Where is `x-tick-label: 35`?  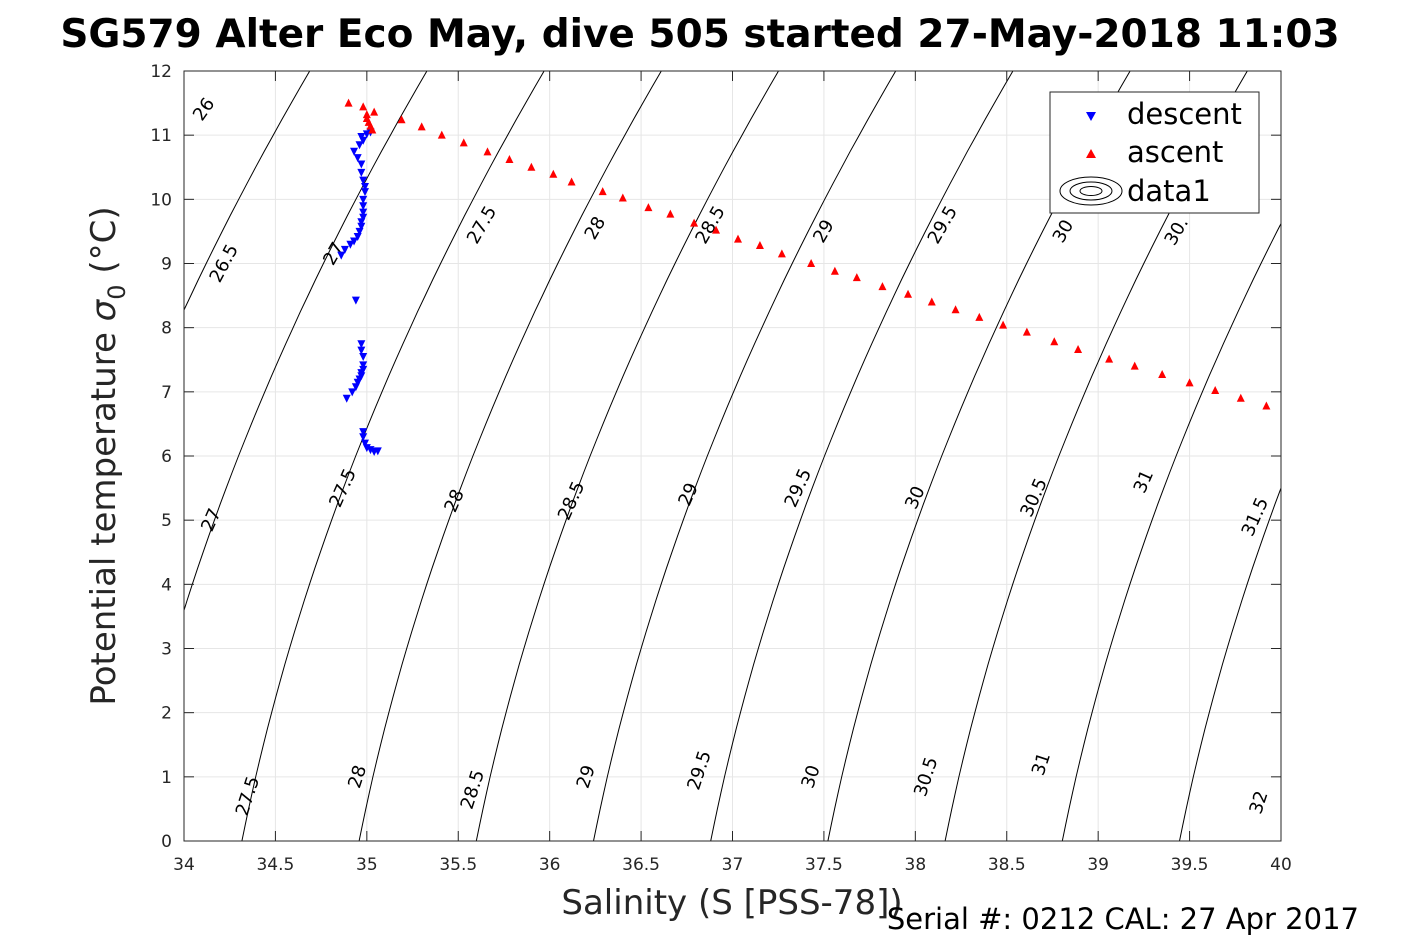 x-tick-label: 35 is located at coordinates (367, 865).